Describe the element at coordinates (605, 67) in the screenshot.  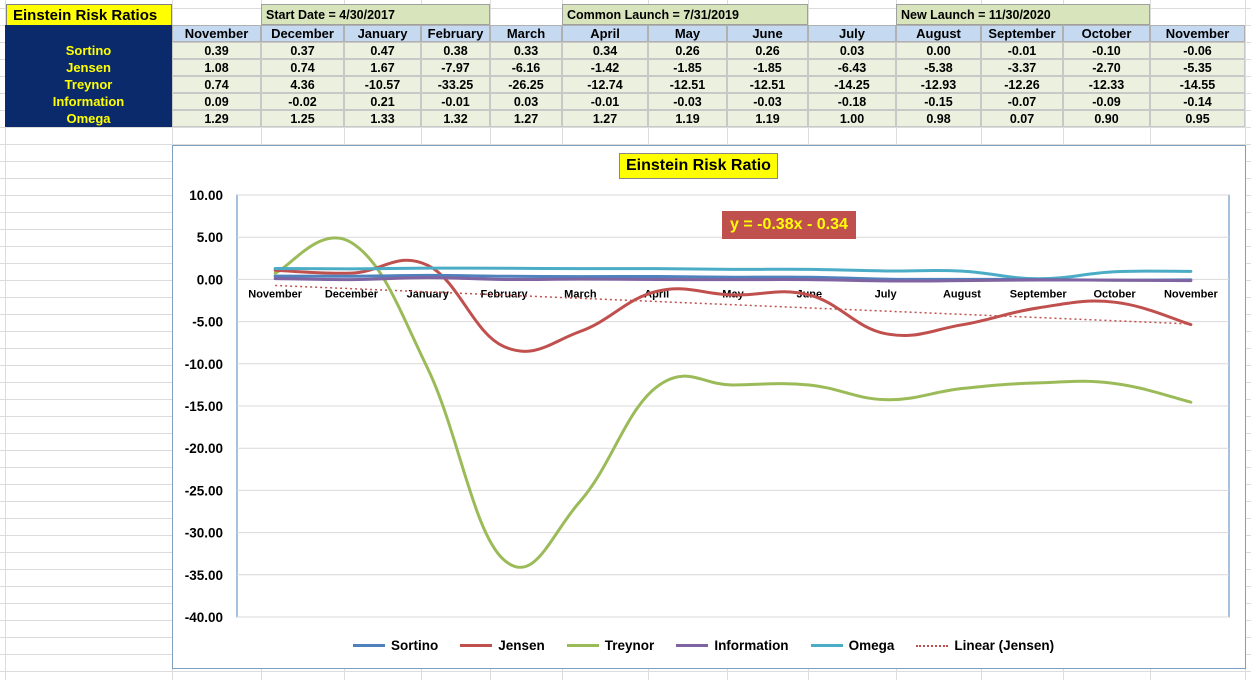
I see `table-cell: -1.42` at that location.